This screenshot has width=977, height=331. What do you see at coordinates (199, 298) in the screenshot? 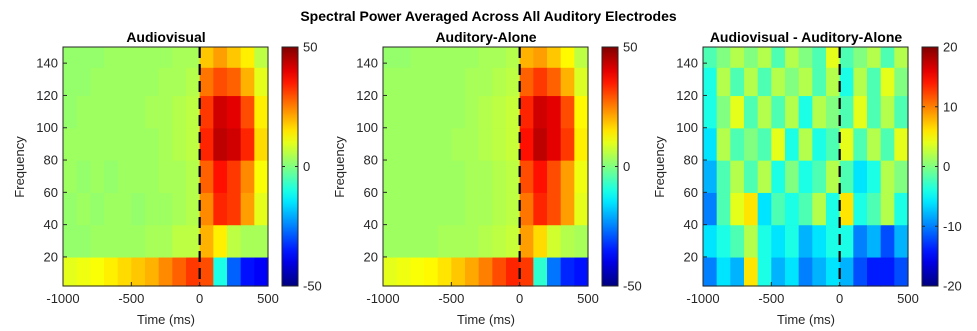
I see `x-tick-label: 0` at bounding box center [199, 298].